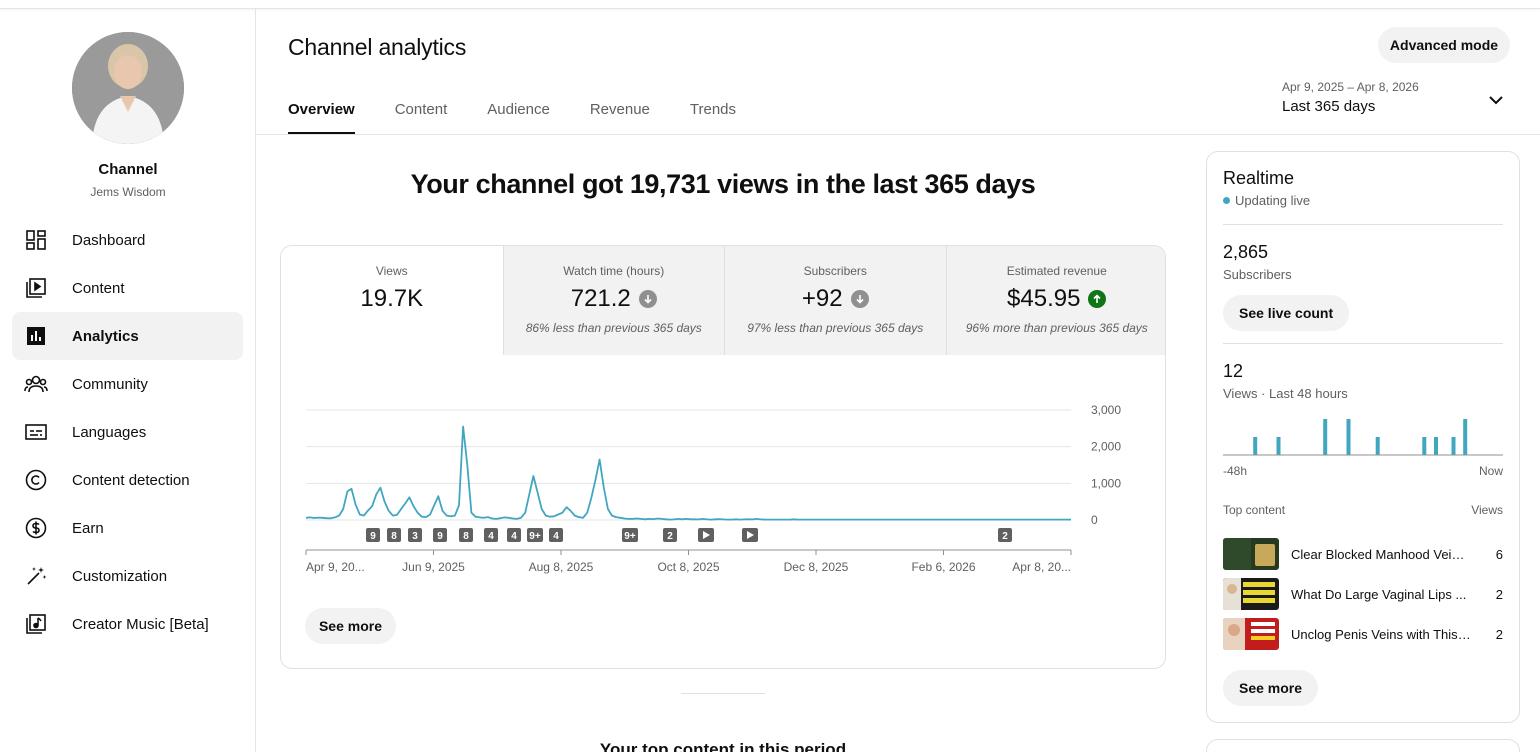 The image size is (1540, 752). What do you see at coordinates (36, 288) in the screenshot?
I see `content-icon` at bounding box center [36, 288].